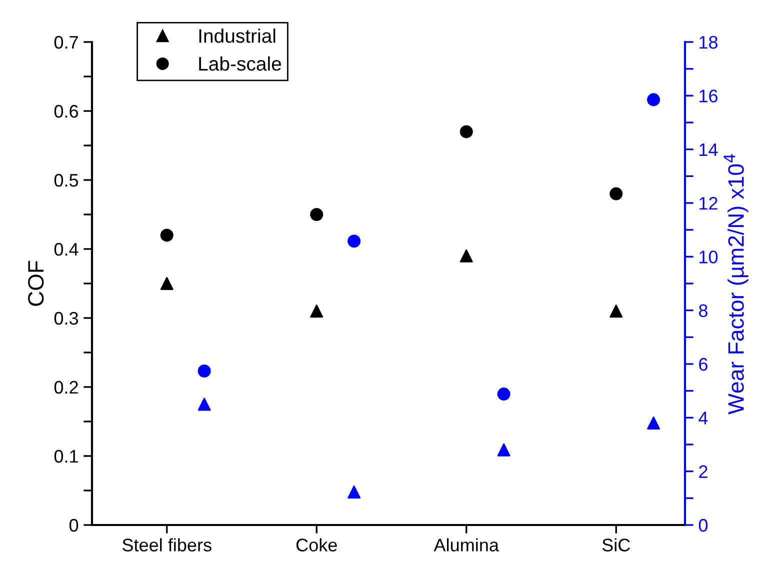 The image size is (761, 565). Describe the element at coordinates (709, 203) in the screenshot. I see `y2-tick-label: 12` at that location.